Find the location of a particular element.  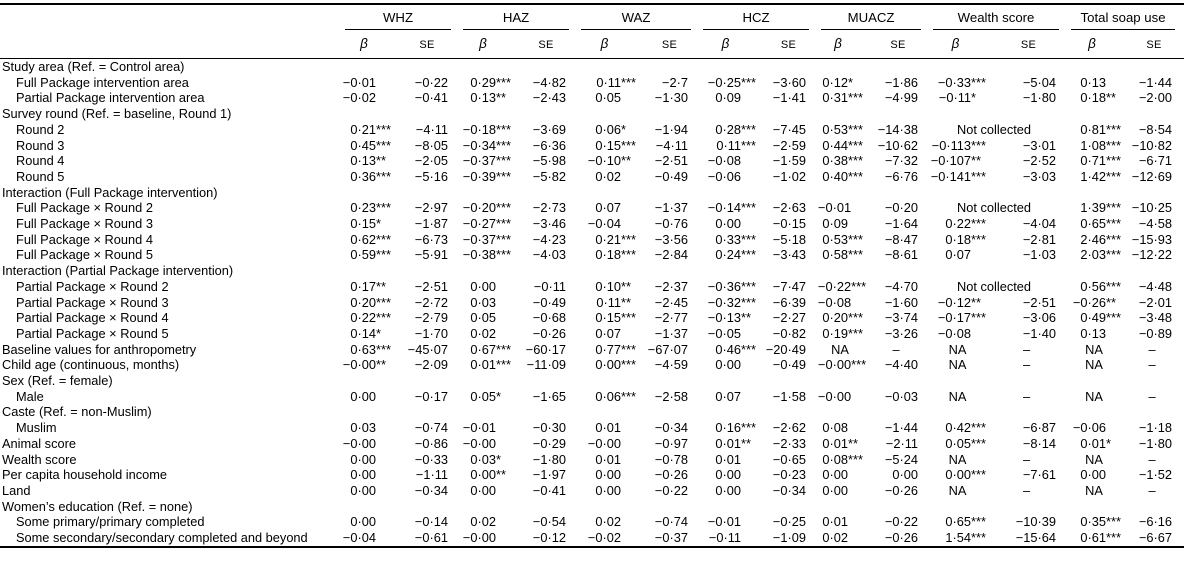

se-value: −1·80 is located at coordinates (549, 460).